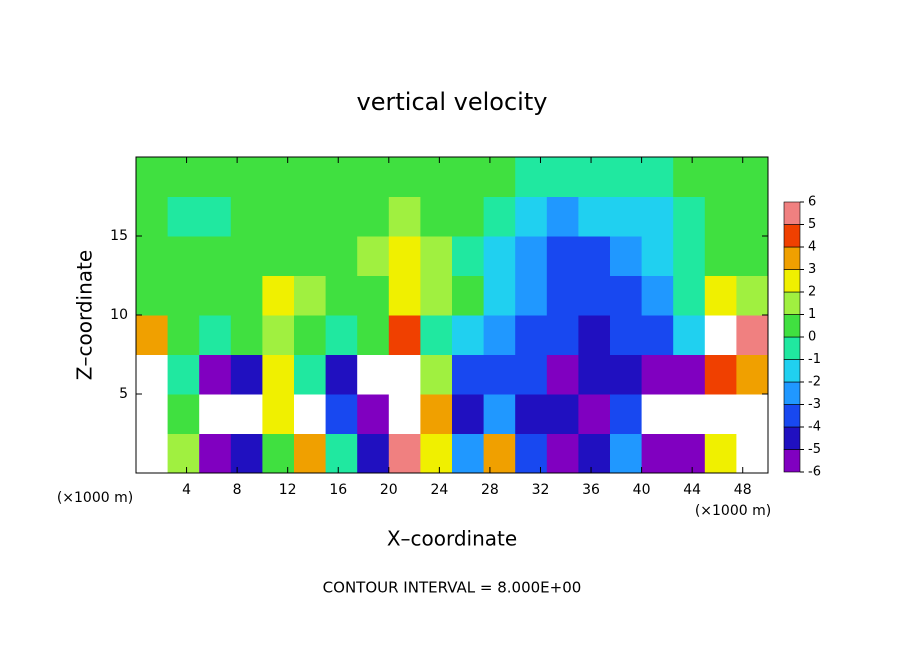 Image resolution: width=904 pixels, height=654 pixels. What do you see at coordinates (812, 247) in the screenshot?
I see `colorbar-tick-label: 4` at bounding box center [812, 247].